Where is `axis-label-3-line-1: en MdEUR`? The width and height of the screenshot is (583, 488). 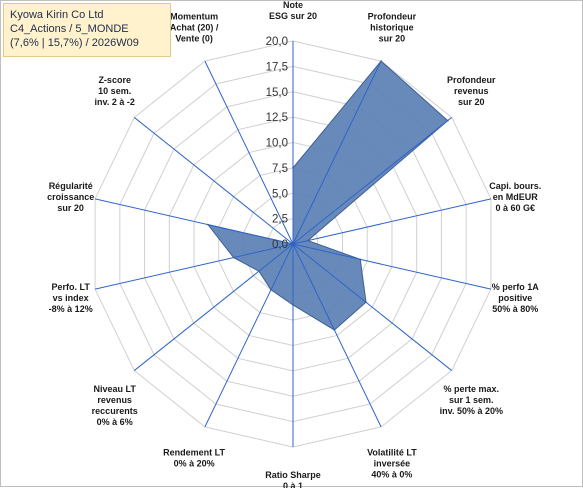 axis-label-3-line-1: en MdEUR is located at coordinates (516, 197).